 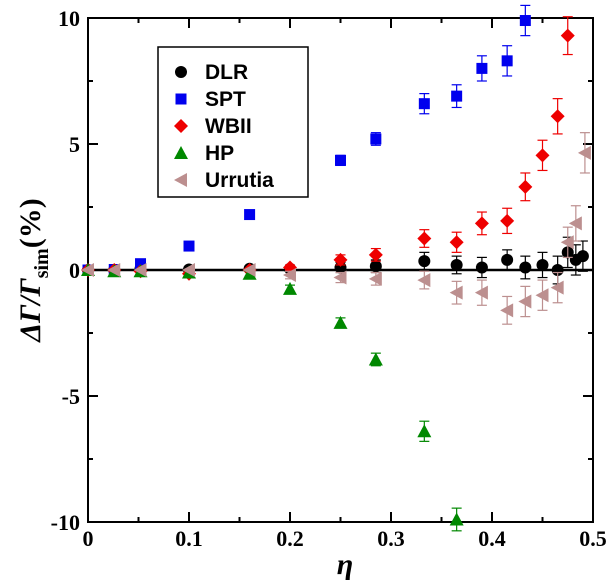 I want to click on x-axis-label: η, so click(x=345, y=564).